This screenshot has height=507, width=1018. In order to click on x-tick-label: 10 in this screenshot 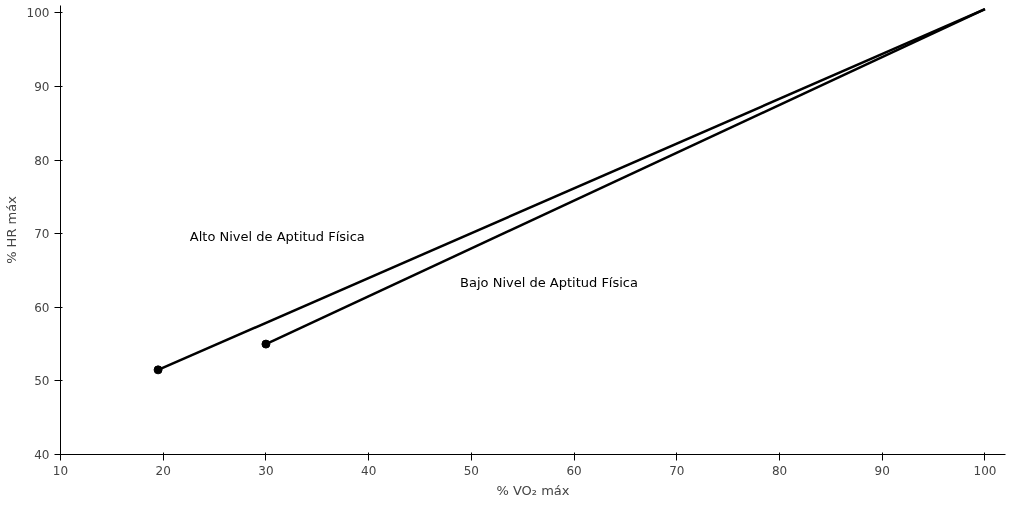, I will do `click(60, 470)`.